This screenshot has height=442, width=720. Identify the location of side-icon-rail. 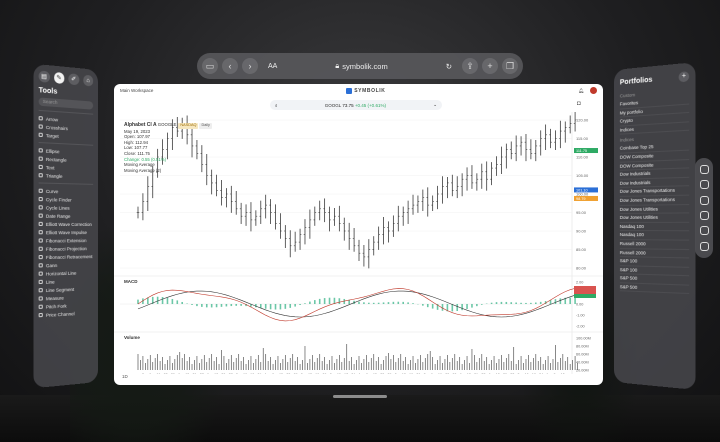
(704, 208).